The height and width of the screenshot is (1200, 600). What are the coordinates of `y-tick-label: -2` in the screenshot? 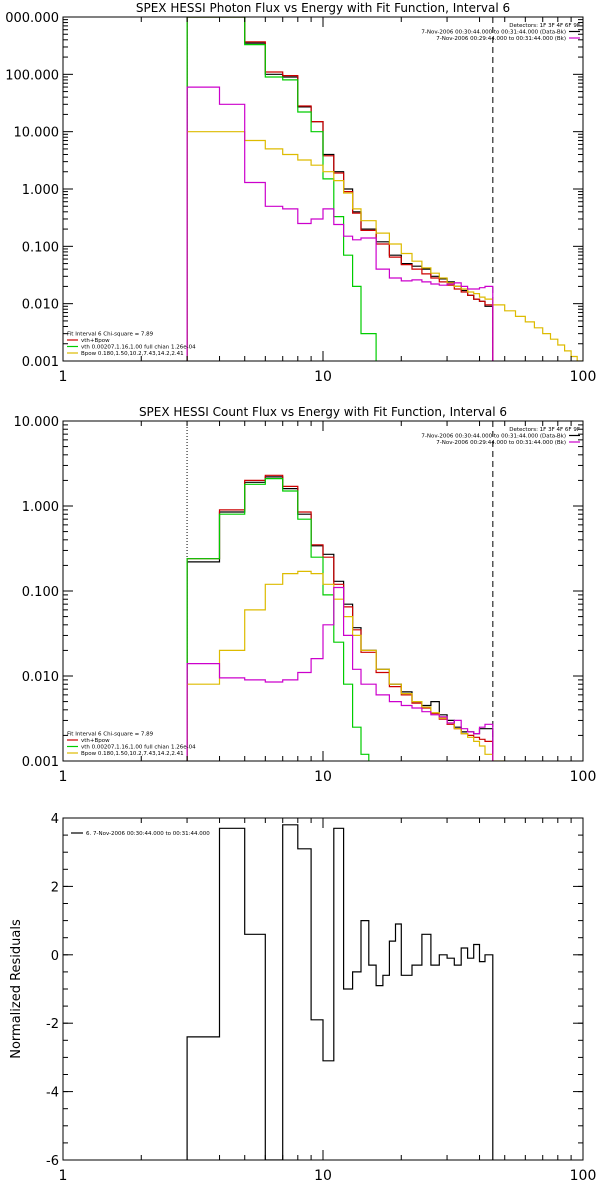 It's located at (52, 1024).